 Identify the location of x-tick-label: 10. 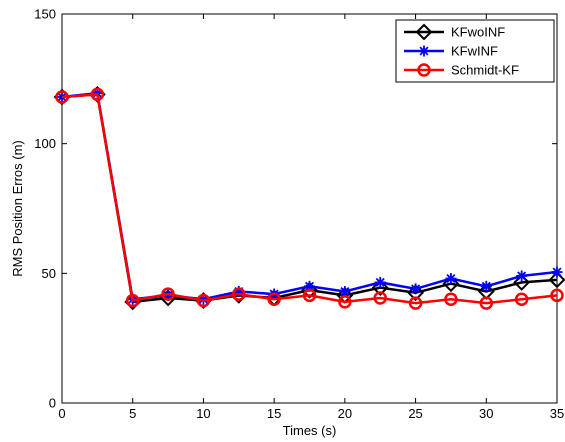
(203, 413).